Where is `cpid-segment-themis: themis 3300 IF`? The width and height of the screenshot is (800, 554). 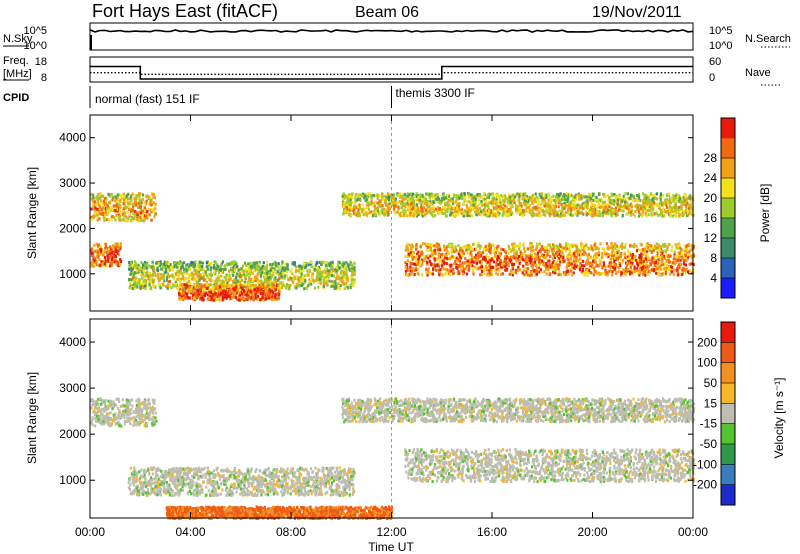
cpid-segment-themis: themis 3300 IF is located at coordinates (435, 93).